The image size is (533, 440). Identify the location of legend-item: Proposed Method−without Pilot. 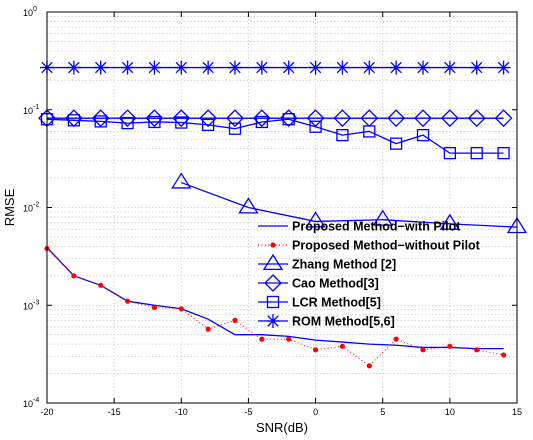
(369, 246).